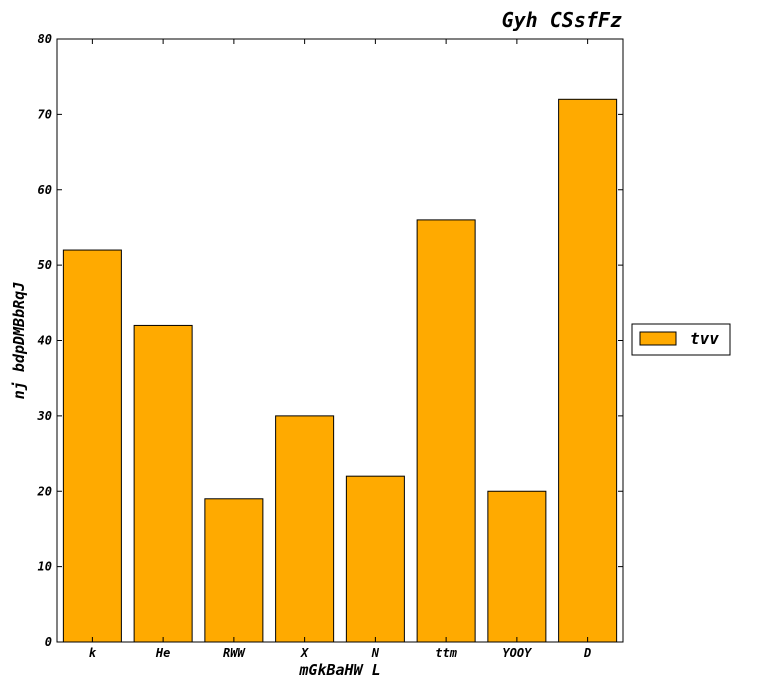 This screenshot has height=693, width=770. What do you see at coordinates (45, 190) in the screenshot?
I see `y-tick-label-60: 60` at bounding box center [45, 190].